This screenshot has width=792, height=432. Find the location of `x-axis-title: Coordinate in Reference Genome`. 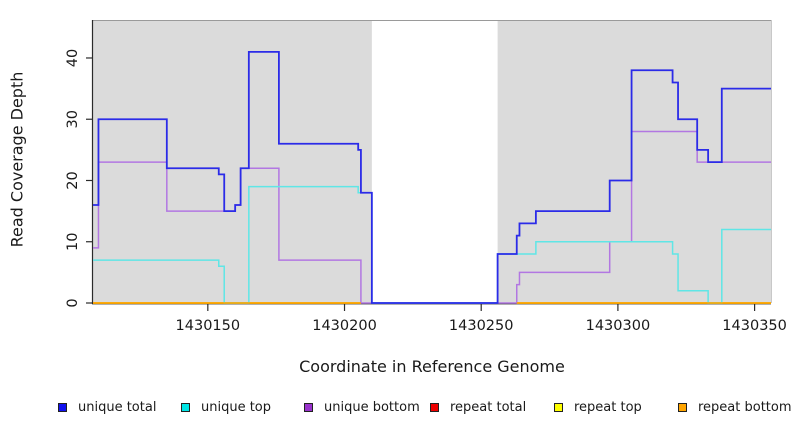

x-axis-title: Coordinate in Reference Genome is located at coordinates (432, 366).